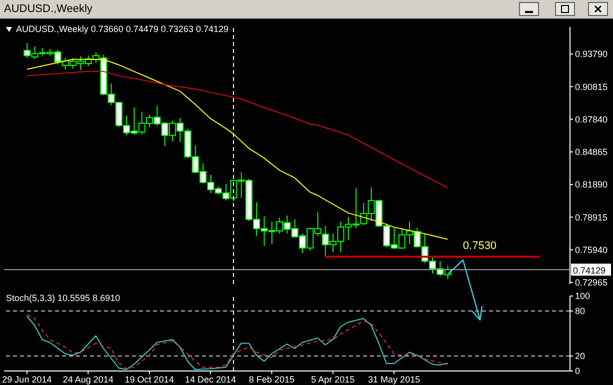 The image size is (613, 385). I want to click on y-tick-label: 0.72965, so click(591, 283).